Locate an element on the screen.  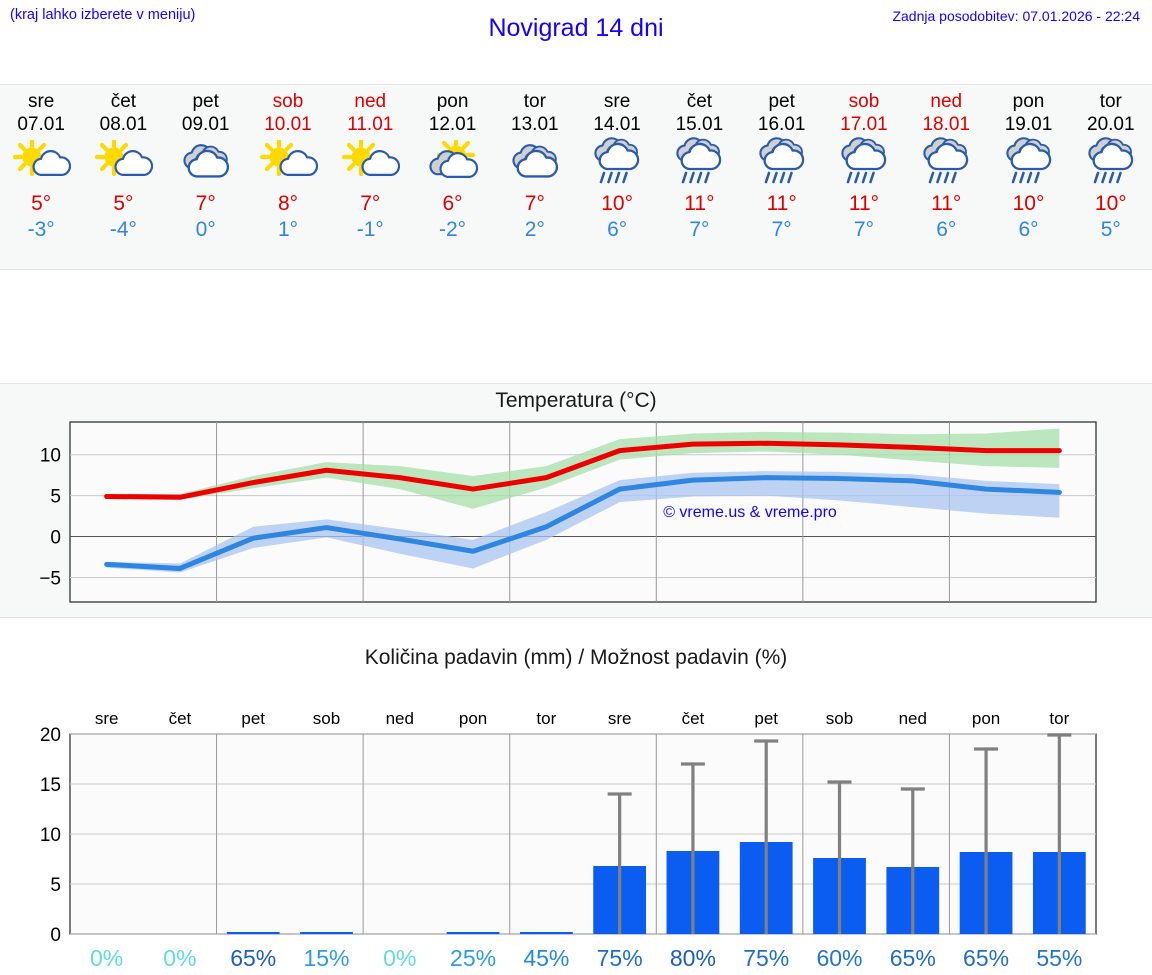
page-title: Novigrad 14 dni is located at coordinates (576, 28).